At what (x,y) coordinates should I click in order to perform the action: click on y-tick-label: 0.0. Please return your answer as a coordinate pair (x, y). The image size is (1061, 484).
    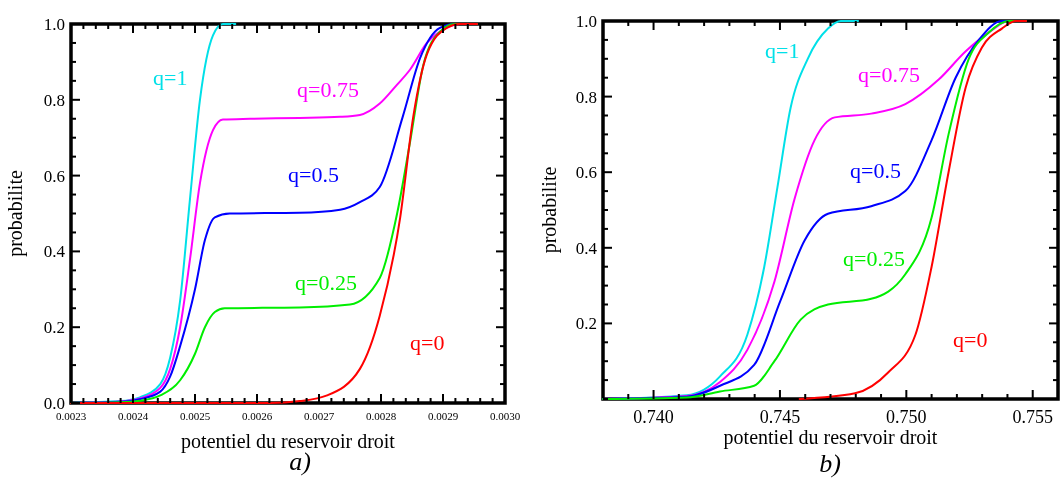
    Looking at the image, I should click on (54, 403).